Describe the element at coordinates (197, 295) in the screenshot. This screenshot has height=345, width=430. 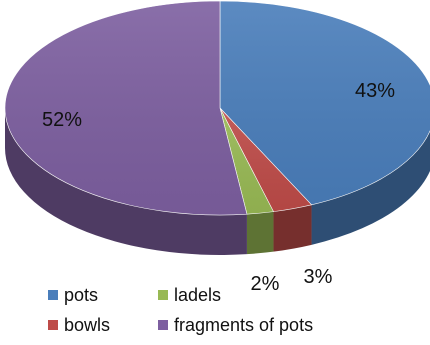
I see `legend-label-ladels: ladels` at that location.